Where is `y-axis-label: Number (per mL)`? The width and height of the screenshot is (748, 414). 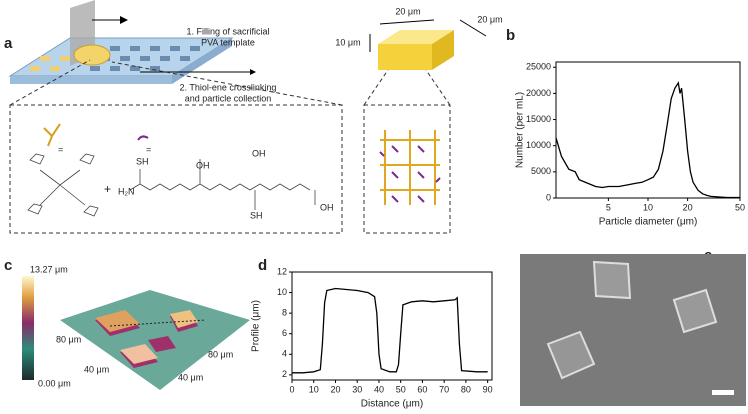 y-axis-label: Number (per mL) is located at coordinates (520, 130).